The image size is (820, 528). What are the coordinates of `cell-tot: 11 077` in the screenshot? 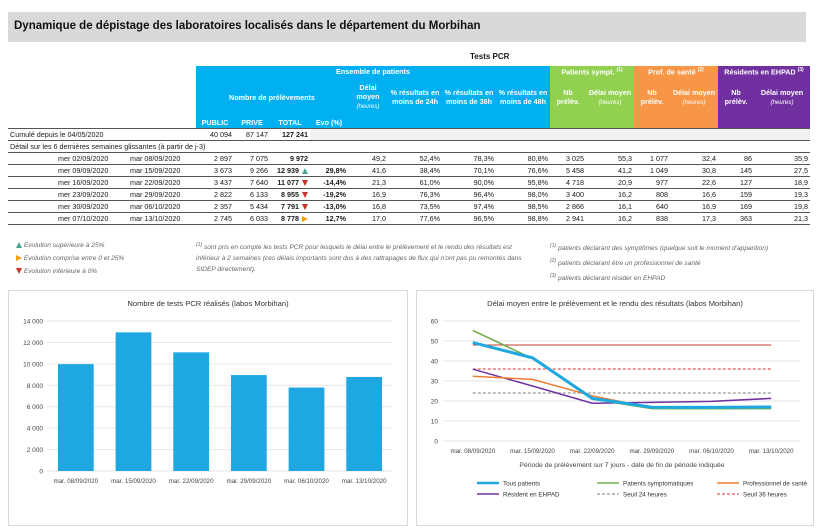 It's located at (290, 182).